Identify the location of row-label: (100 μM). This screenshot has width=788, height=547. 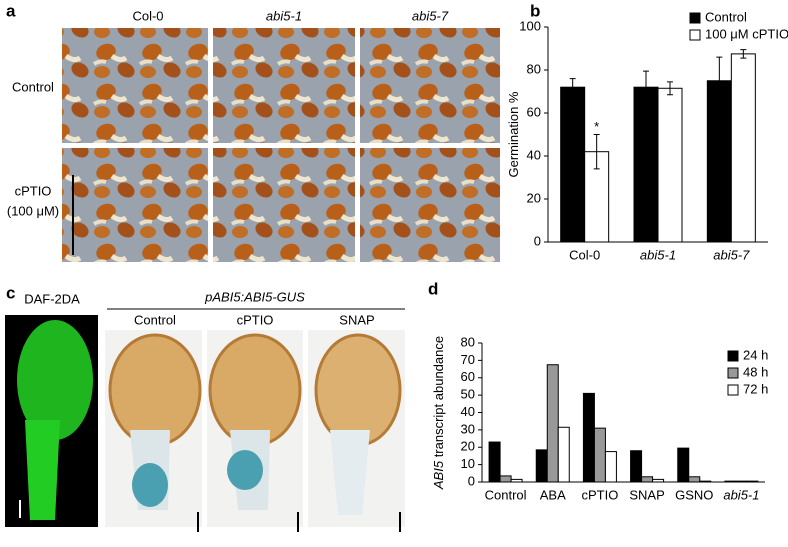
(33, 210).